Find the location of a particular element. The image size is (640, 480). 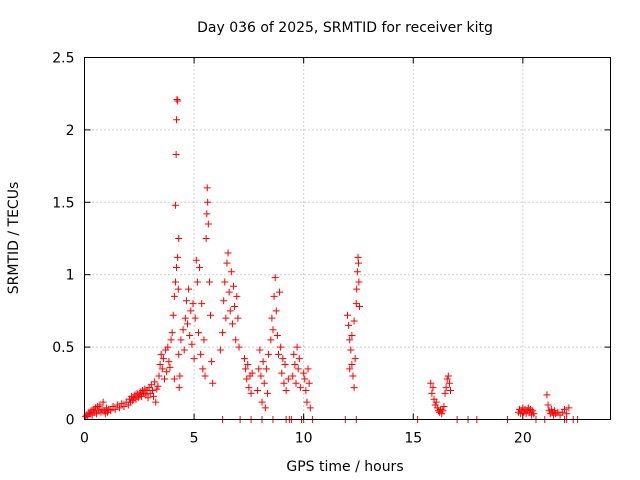

x-tick-label: 5 is located at coordinates (194, 439).